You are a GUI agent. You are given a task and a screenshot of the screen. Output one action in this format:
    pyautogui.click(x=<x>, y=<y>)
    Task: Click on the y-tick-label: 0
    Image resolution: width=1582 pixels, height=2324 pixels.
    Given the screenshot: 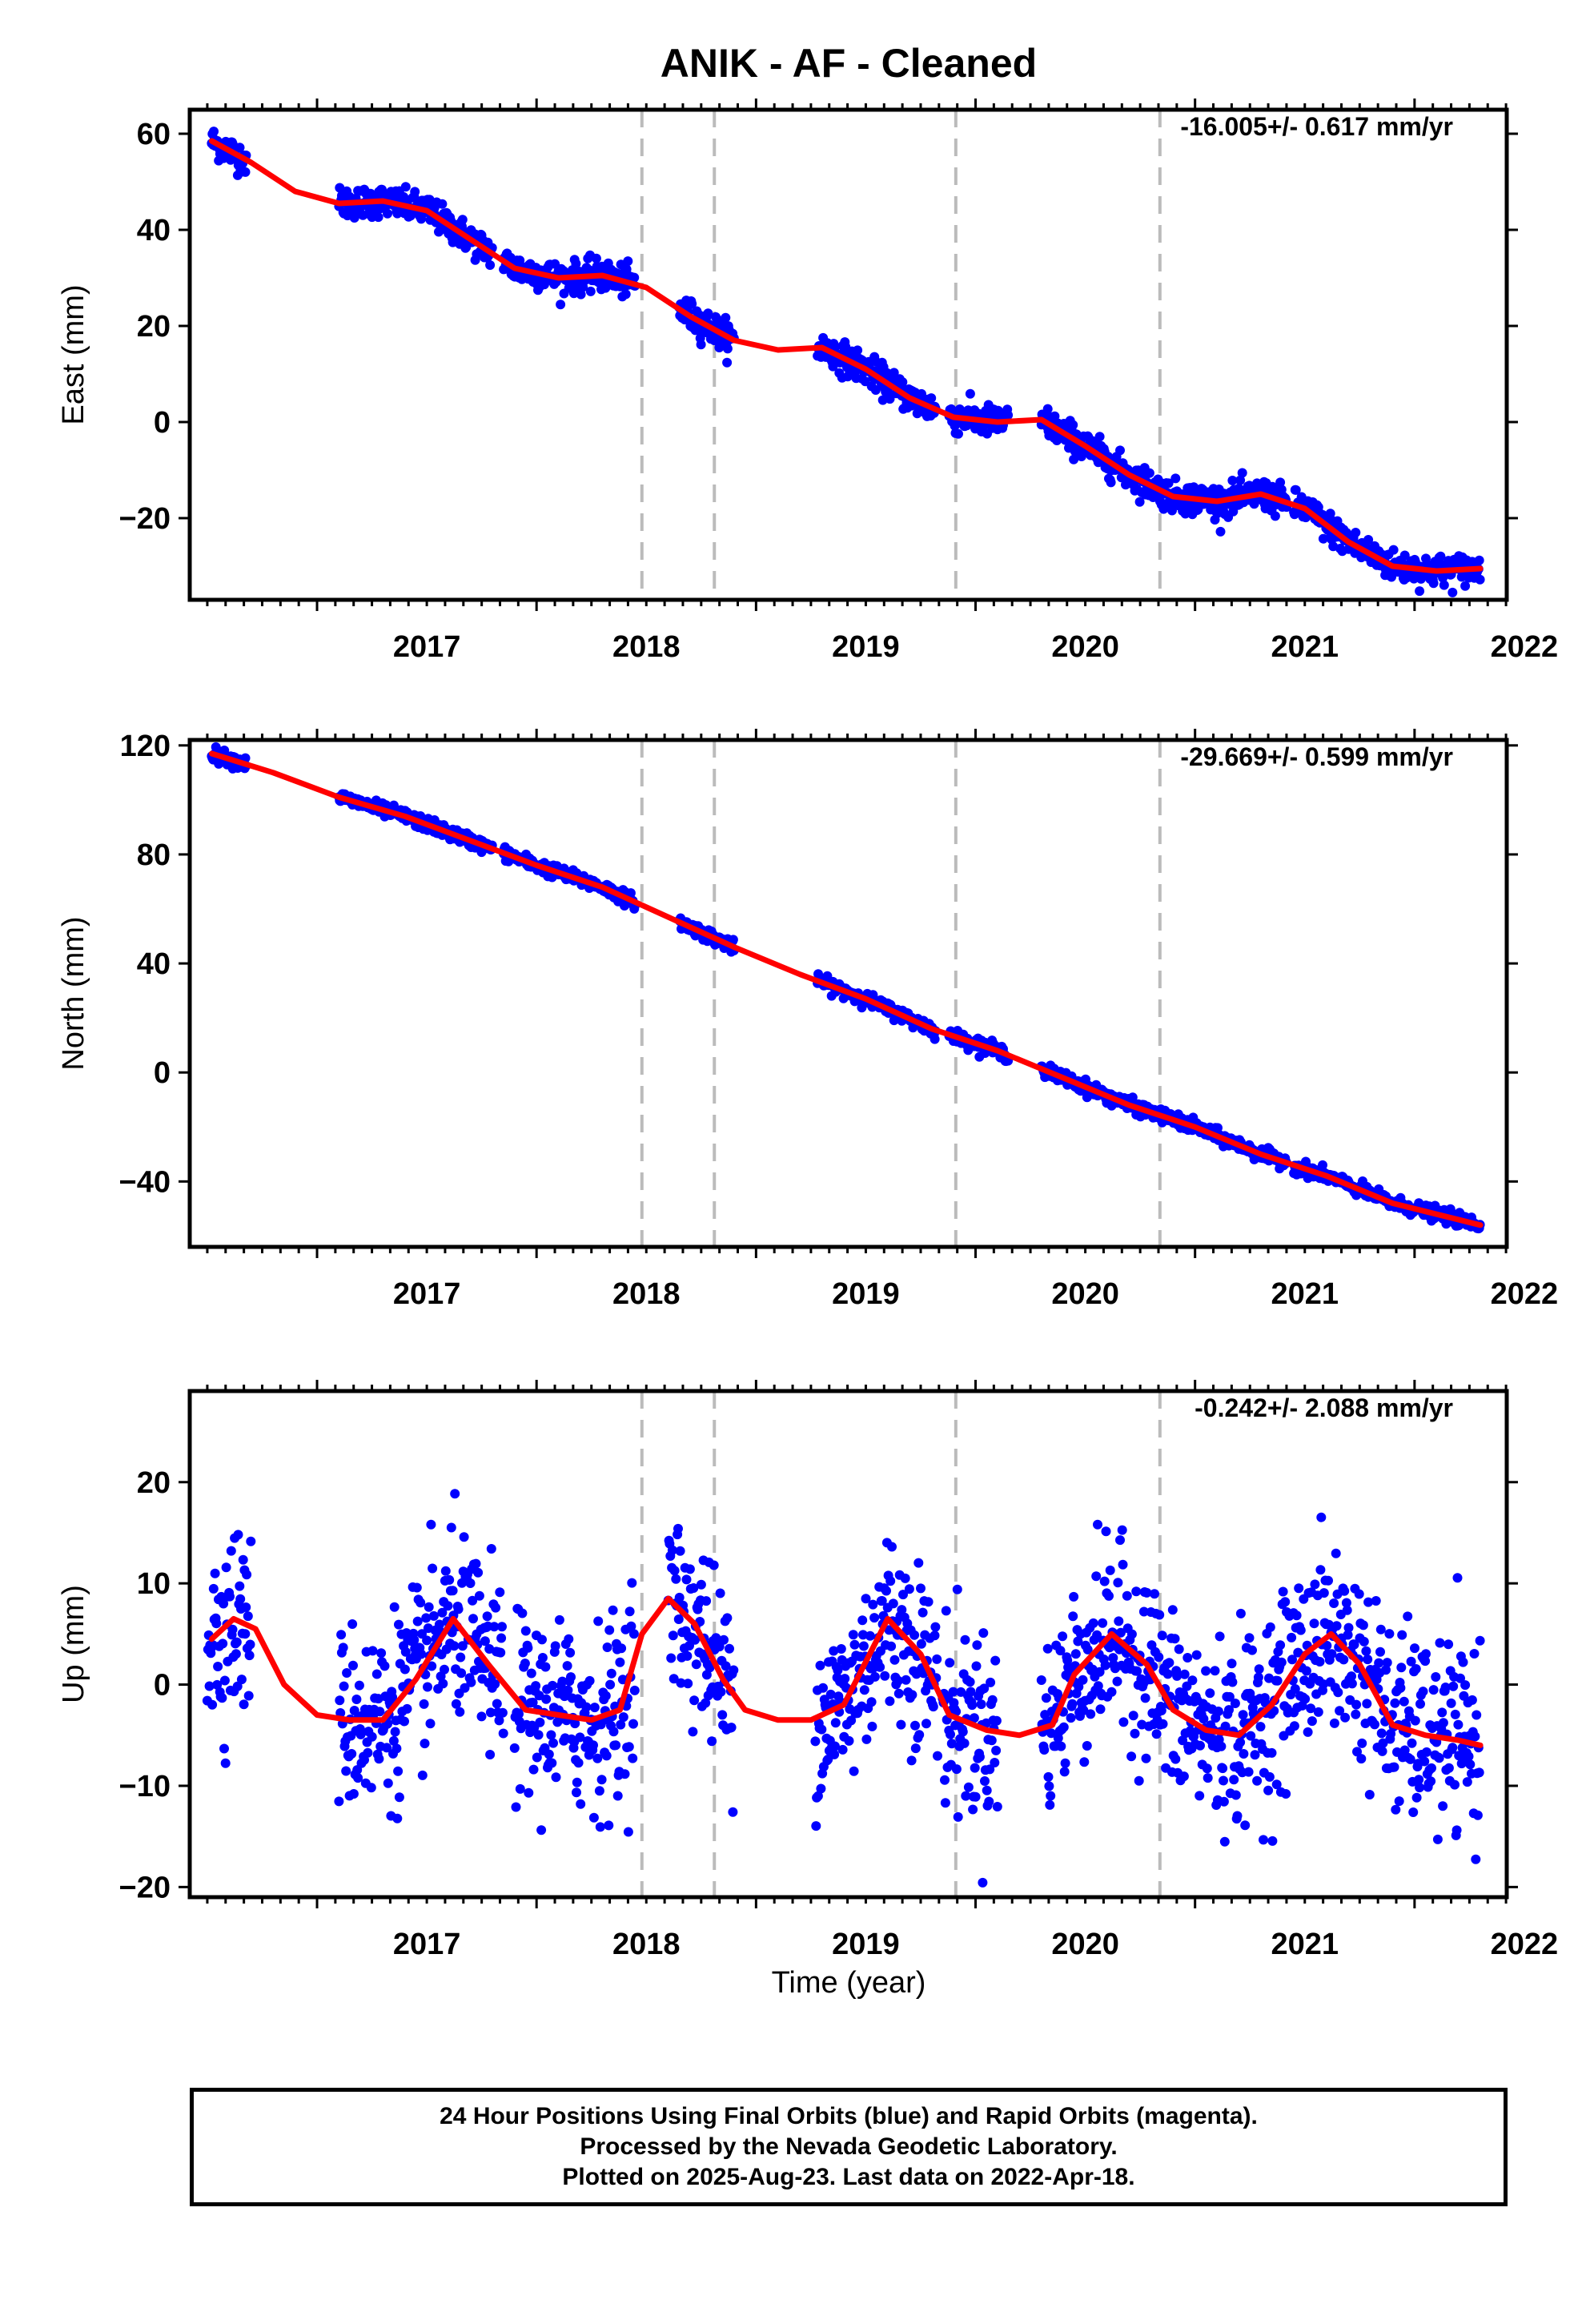 What is the action you would take?
    pyautogui.click(x=162, y=1686)
    